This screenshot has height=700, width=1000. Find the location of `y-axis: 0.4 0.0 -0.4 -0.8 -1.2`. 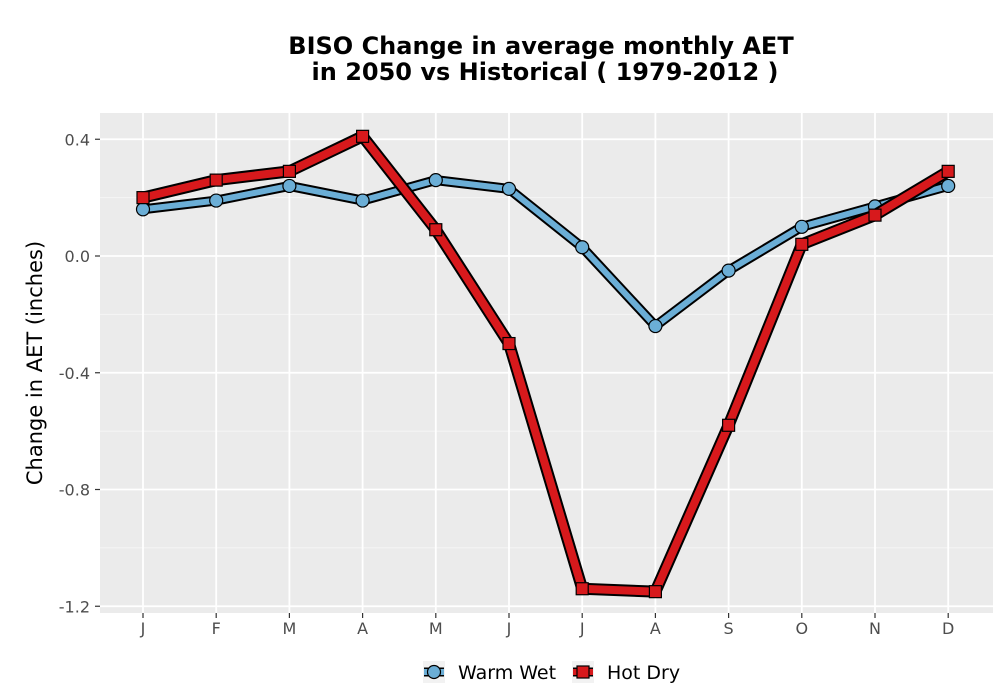

y-axis: 0.4 0.0 -0.4 -0.8 -1.2 is located at coordinates (79, 373).